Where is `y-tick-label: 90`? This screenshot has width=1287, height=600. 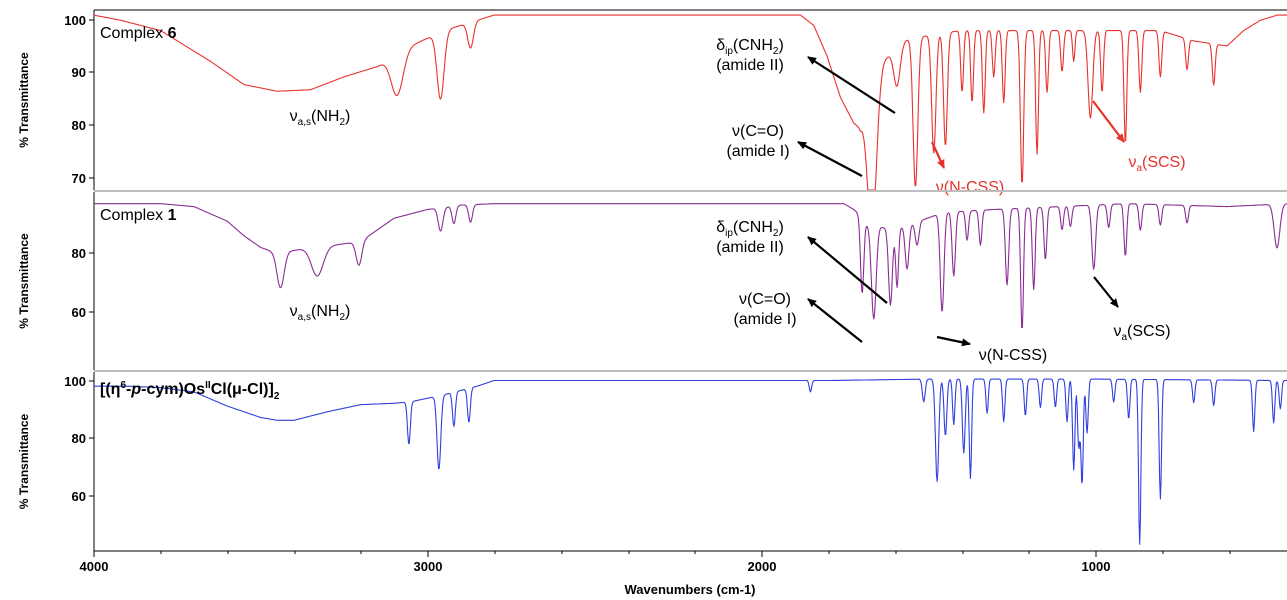 y-tick-label: 90 is located at coordinates (79, 72).